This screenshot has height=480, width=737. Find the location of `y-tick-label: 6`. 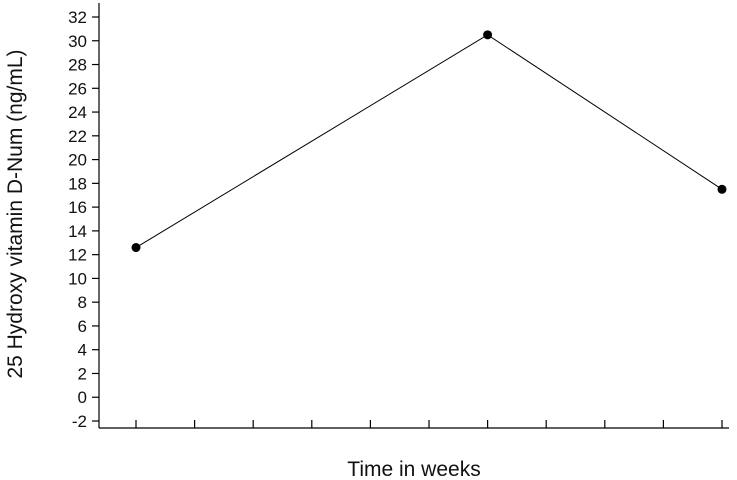

y-tick-label: 6 is located at coordinates (82, 326).